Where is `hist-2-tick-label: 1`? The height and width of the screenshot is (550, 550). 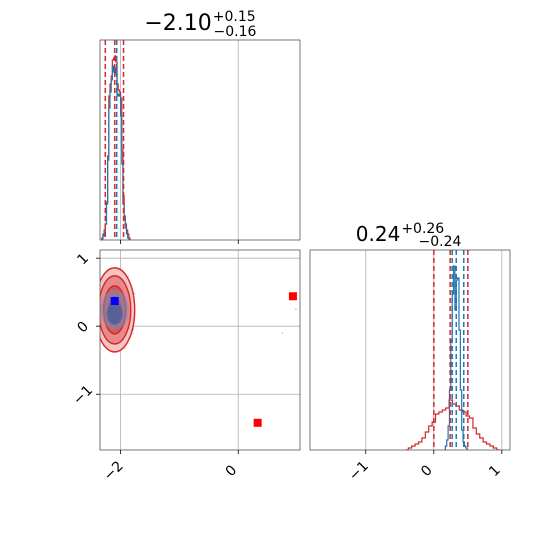
hist-2-tick-label: 1 is located at coordinates (495, 471).